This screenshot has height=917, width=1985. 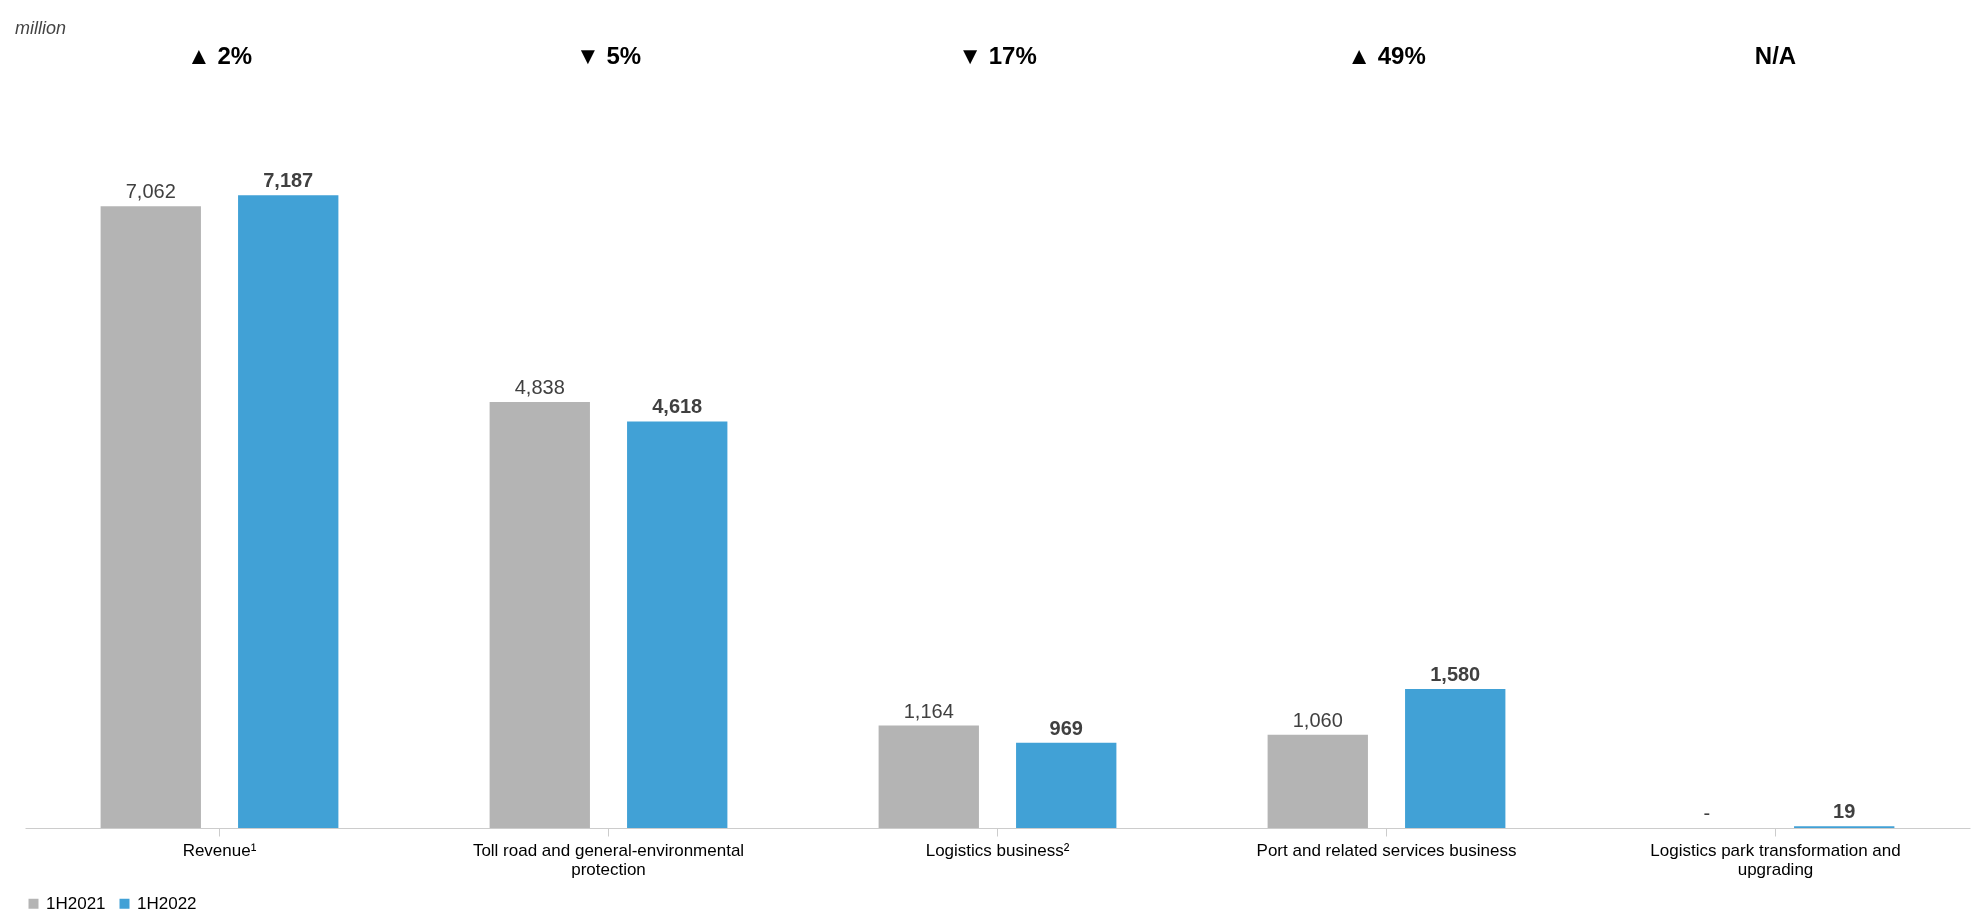 I want to click on x-tick-label: Logistics park transformation and upgrading, so click(x=1775, y=859).